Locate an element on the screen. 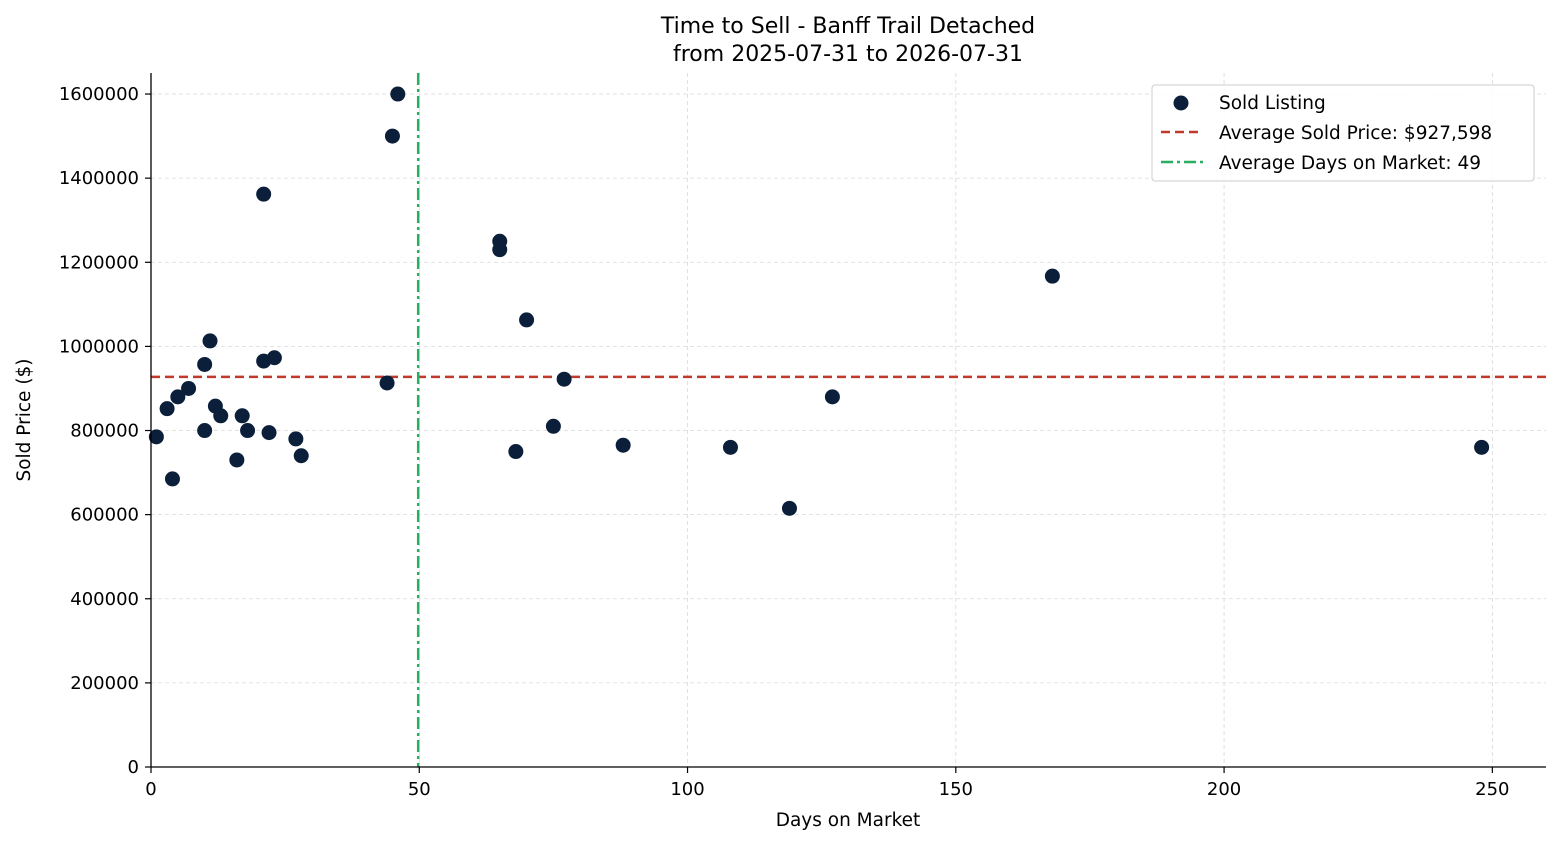  y-axis-label: Sold Price ($) is located at coordinates (24, 419).